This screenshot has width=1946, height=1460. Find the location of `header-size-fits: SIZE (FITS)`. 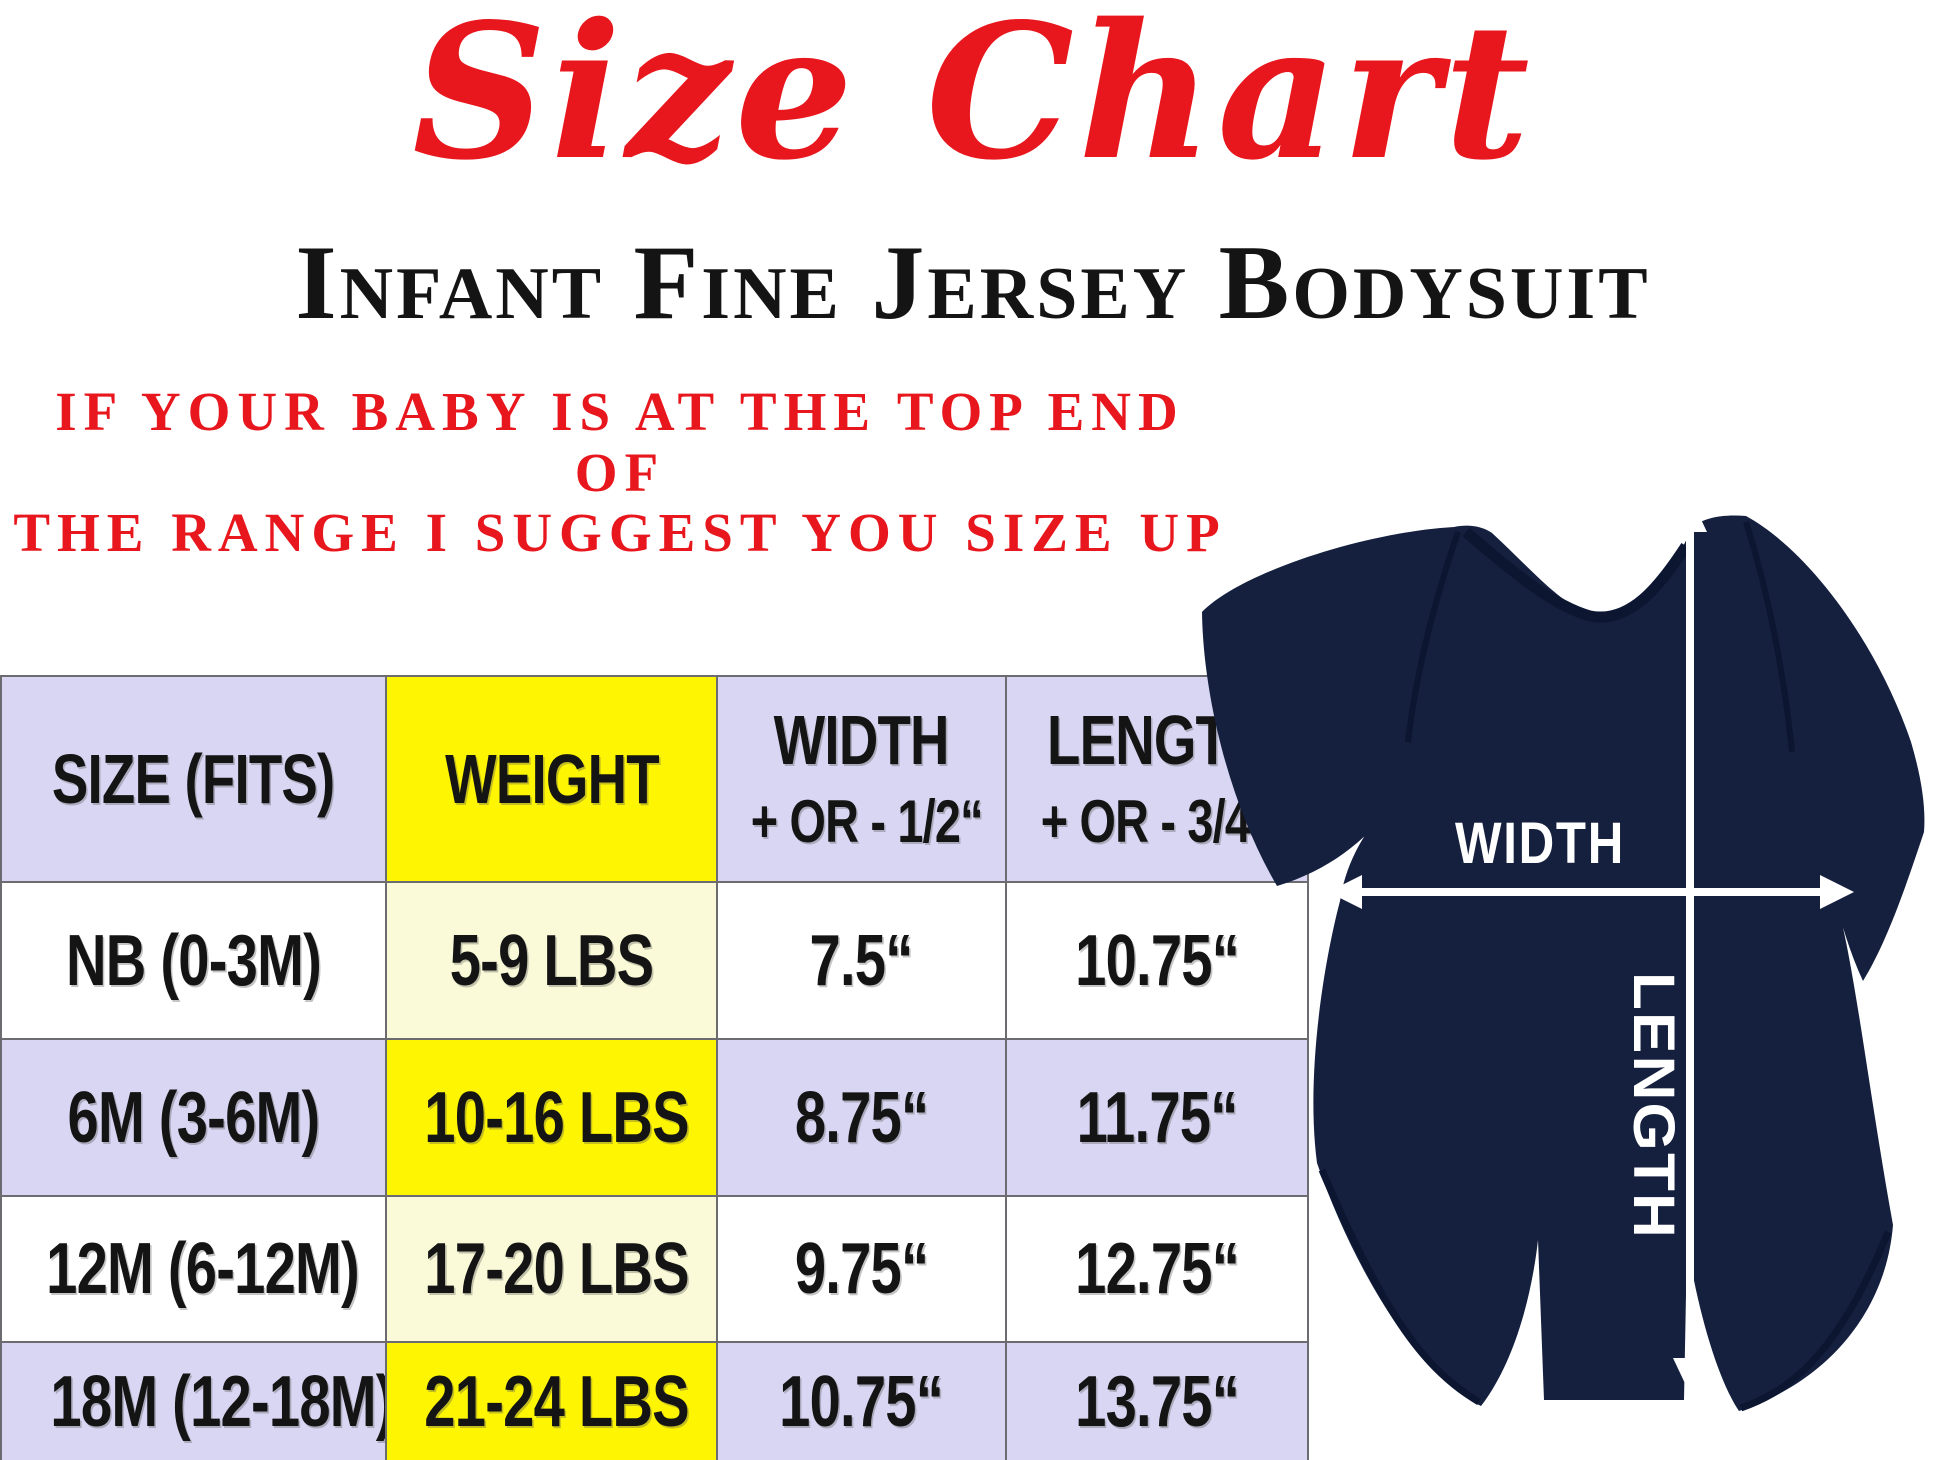

header-size-fits: SIZE (FITS) is located at coordinates (193, 779).